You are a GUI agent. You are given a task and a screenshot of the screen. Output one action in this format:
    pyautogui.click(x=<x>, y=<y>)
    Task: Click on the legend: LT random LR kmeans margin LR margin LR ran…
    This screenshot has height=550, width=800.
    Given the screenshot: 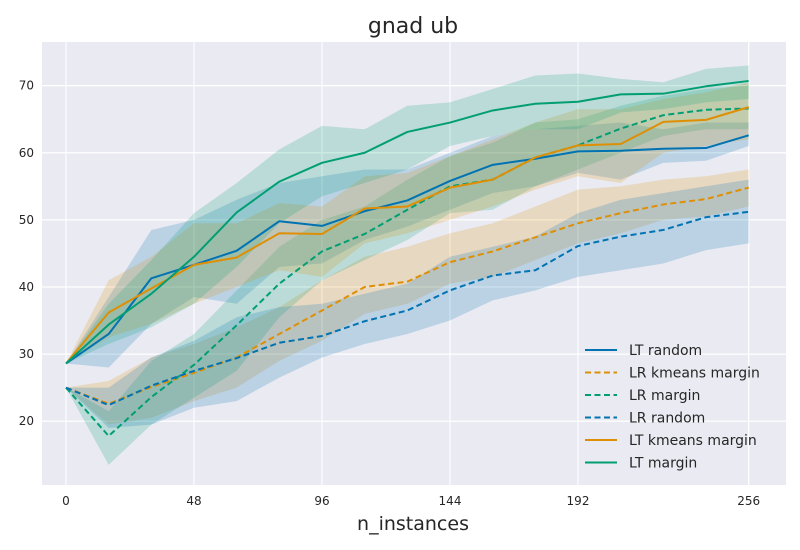 What is the action you would take?
    pyautogui.click(x=672, y=407)
    